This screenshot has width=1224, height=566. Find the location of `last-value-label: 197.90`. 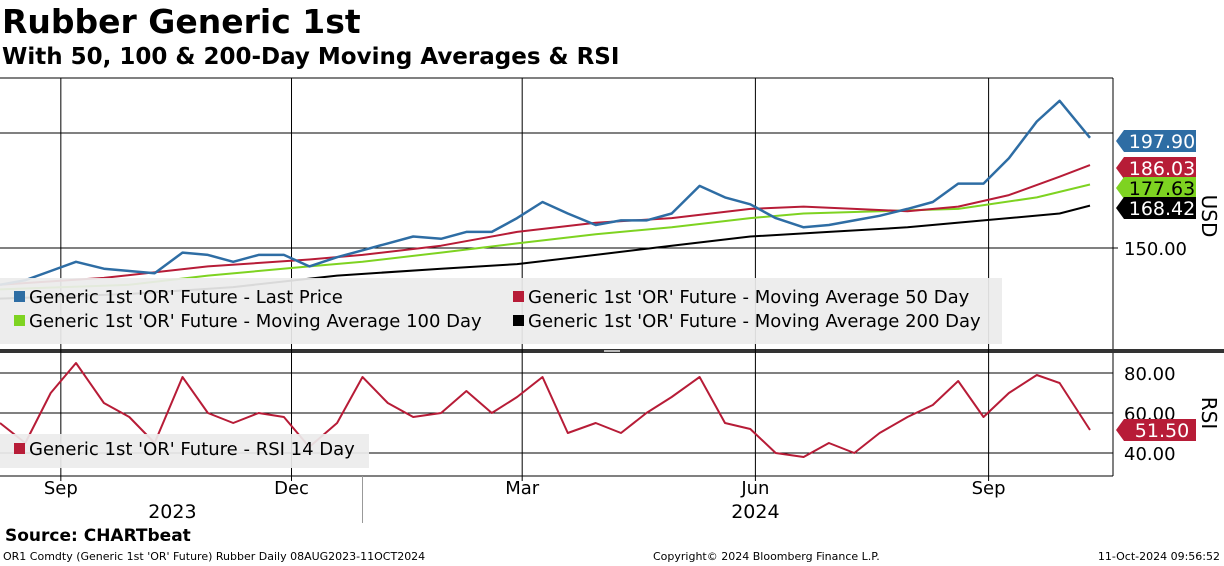

last-value-label: 197.90 is located at coordinates (1162, 142).